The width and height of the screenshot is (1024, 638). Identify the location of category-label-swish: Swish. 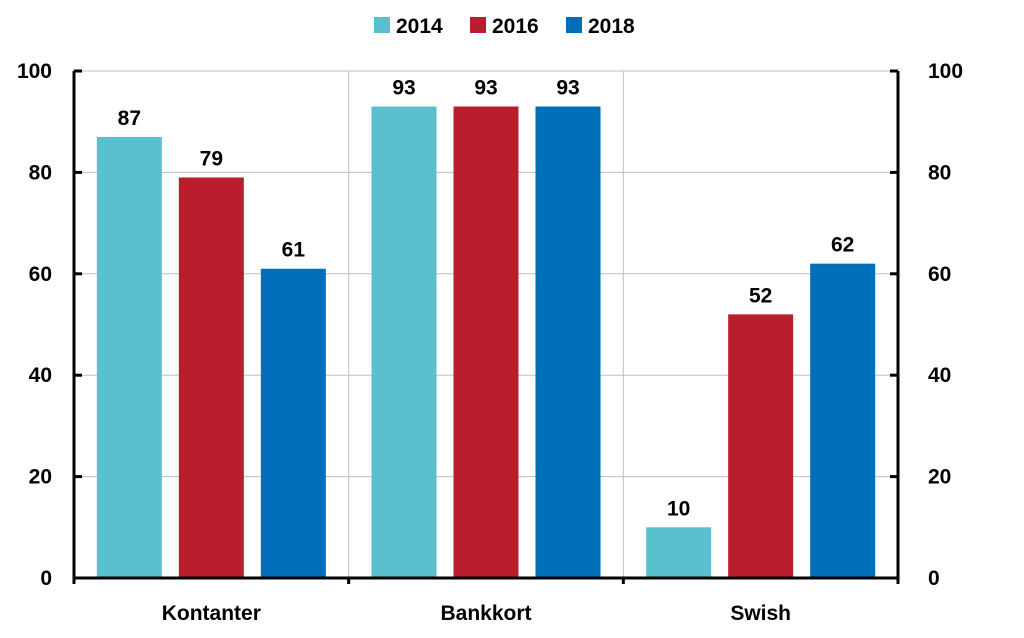
(760, 613).